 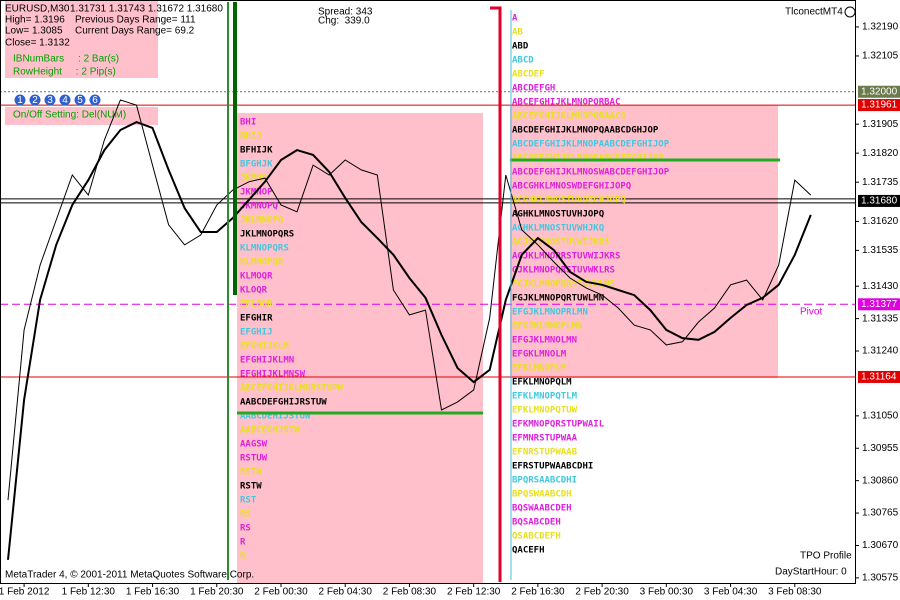 What do you see at coordinates (539, 369) in the screenshot?
I see `tpo-row: EFKLMNOPLM` at bounding box center [539, 369].